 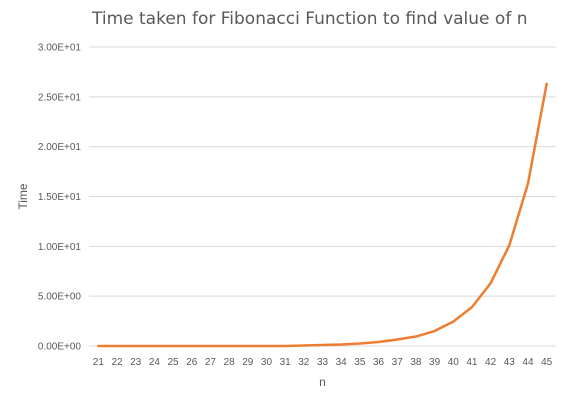 What do you see at coordinates (60, 147) in the screenshot?
I see `y-tick-label: 2.00E+01` at bounding box center [60, 147].